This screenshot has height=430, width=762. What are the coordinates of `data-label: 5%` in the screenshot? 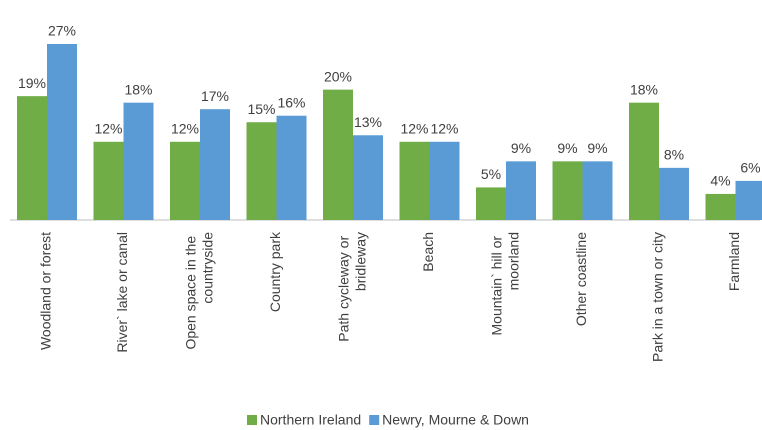 It's located at (491, 174).